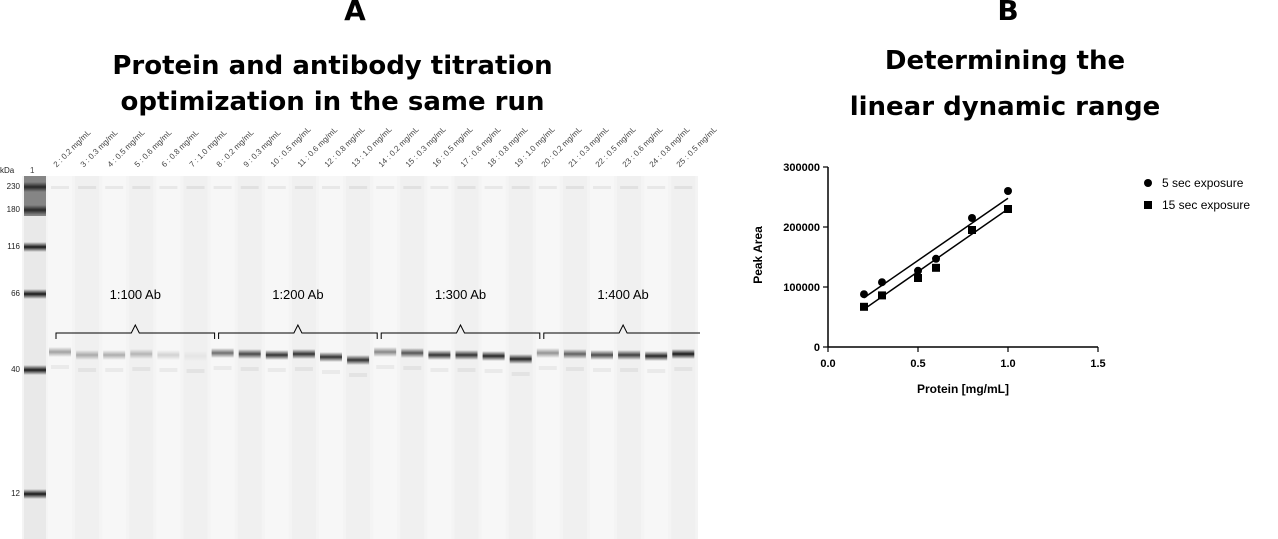 This screenshot has width=1278, height=539. I want to click on kda-header: kDa, so click(7, 170).